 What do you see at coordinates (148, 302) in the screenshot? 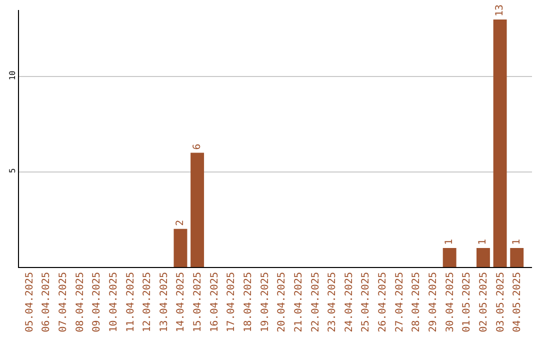
I see `x-tick-label: 12.04.2025` at bounding box center [148, 302].